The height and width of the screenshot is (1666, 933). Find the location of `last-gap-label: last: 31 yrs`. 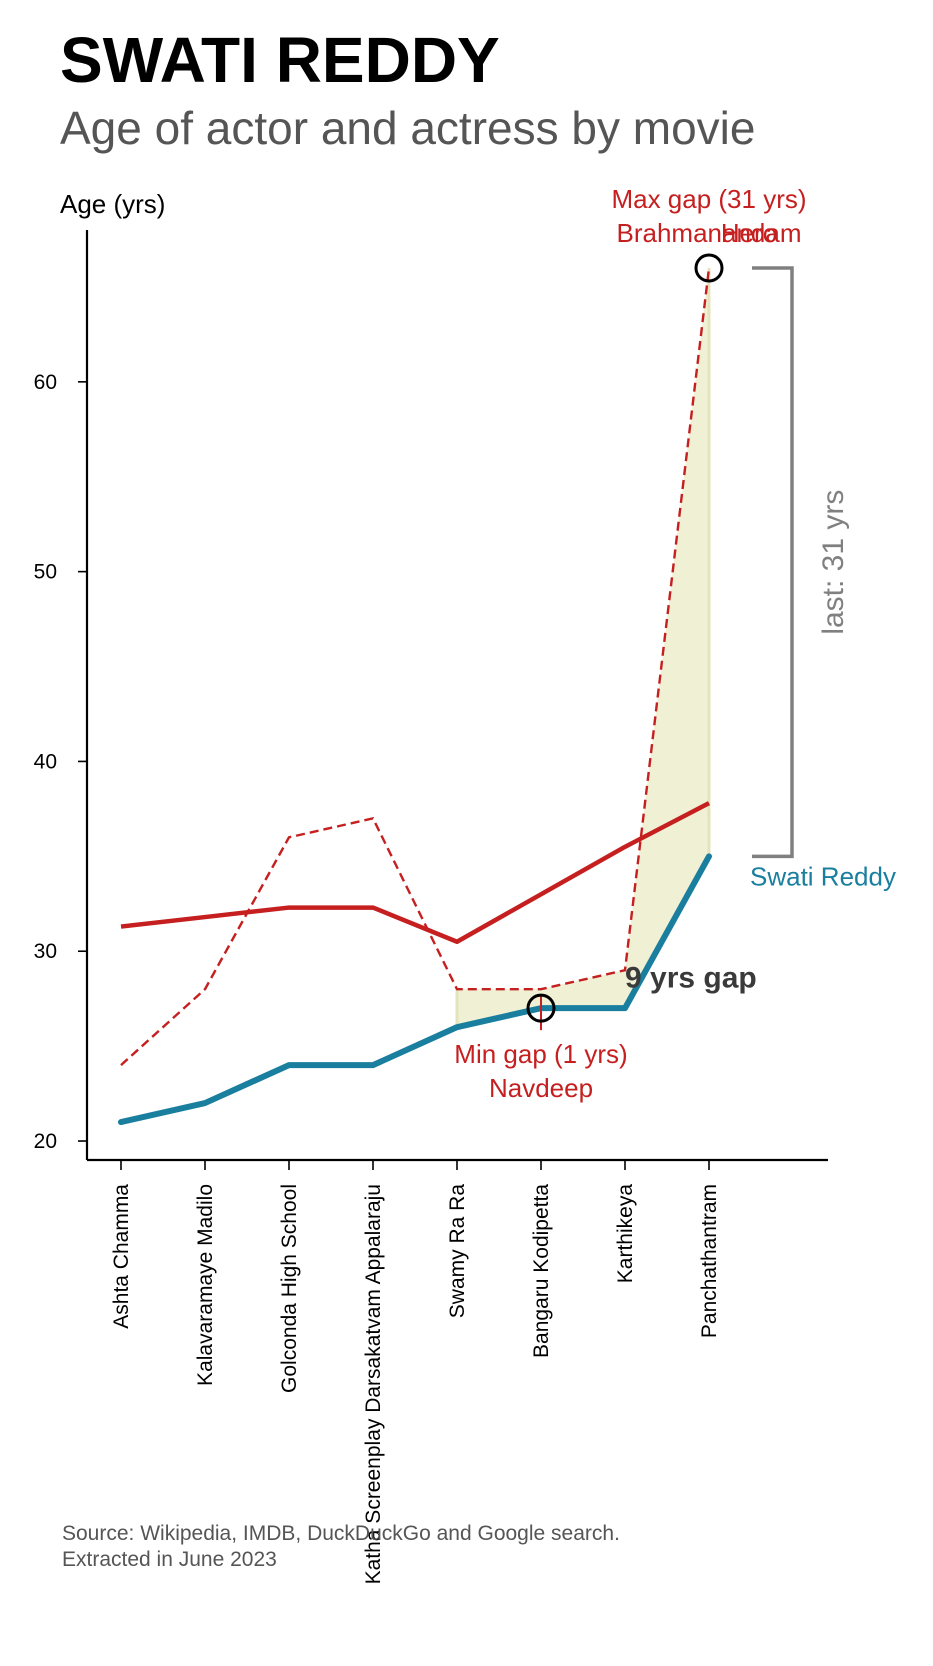

last-gap-label: last: 31 yrs is located at coordinates (833, 562).